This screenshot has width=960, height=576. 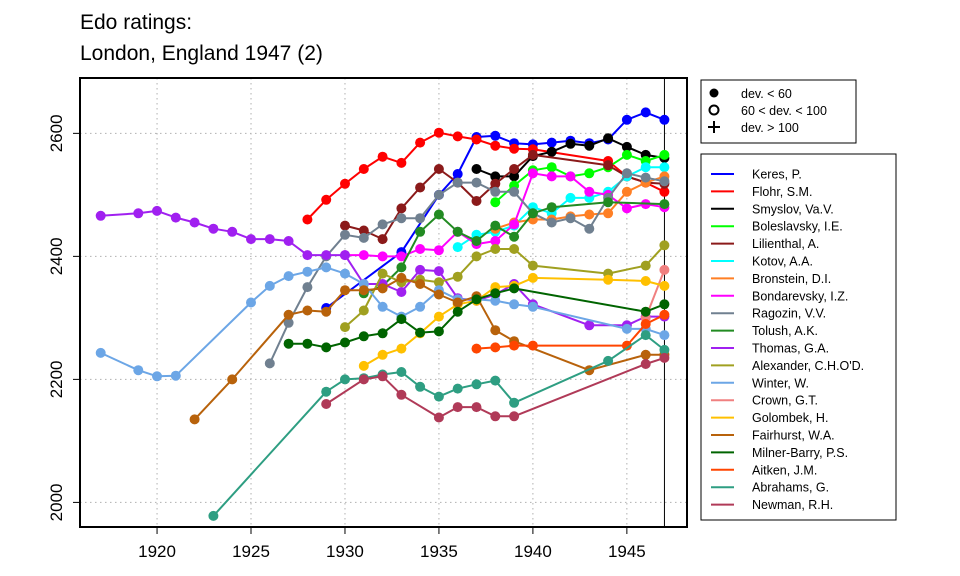 I want to click on deviation-legend: dev. < 60 60 < dev. < 100 dev. > 100, so click(x=778, y=111).